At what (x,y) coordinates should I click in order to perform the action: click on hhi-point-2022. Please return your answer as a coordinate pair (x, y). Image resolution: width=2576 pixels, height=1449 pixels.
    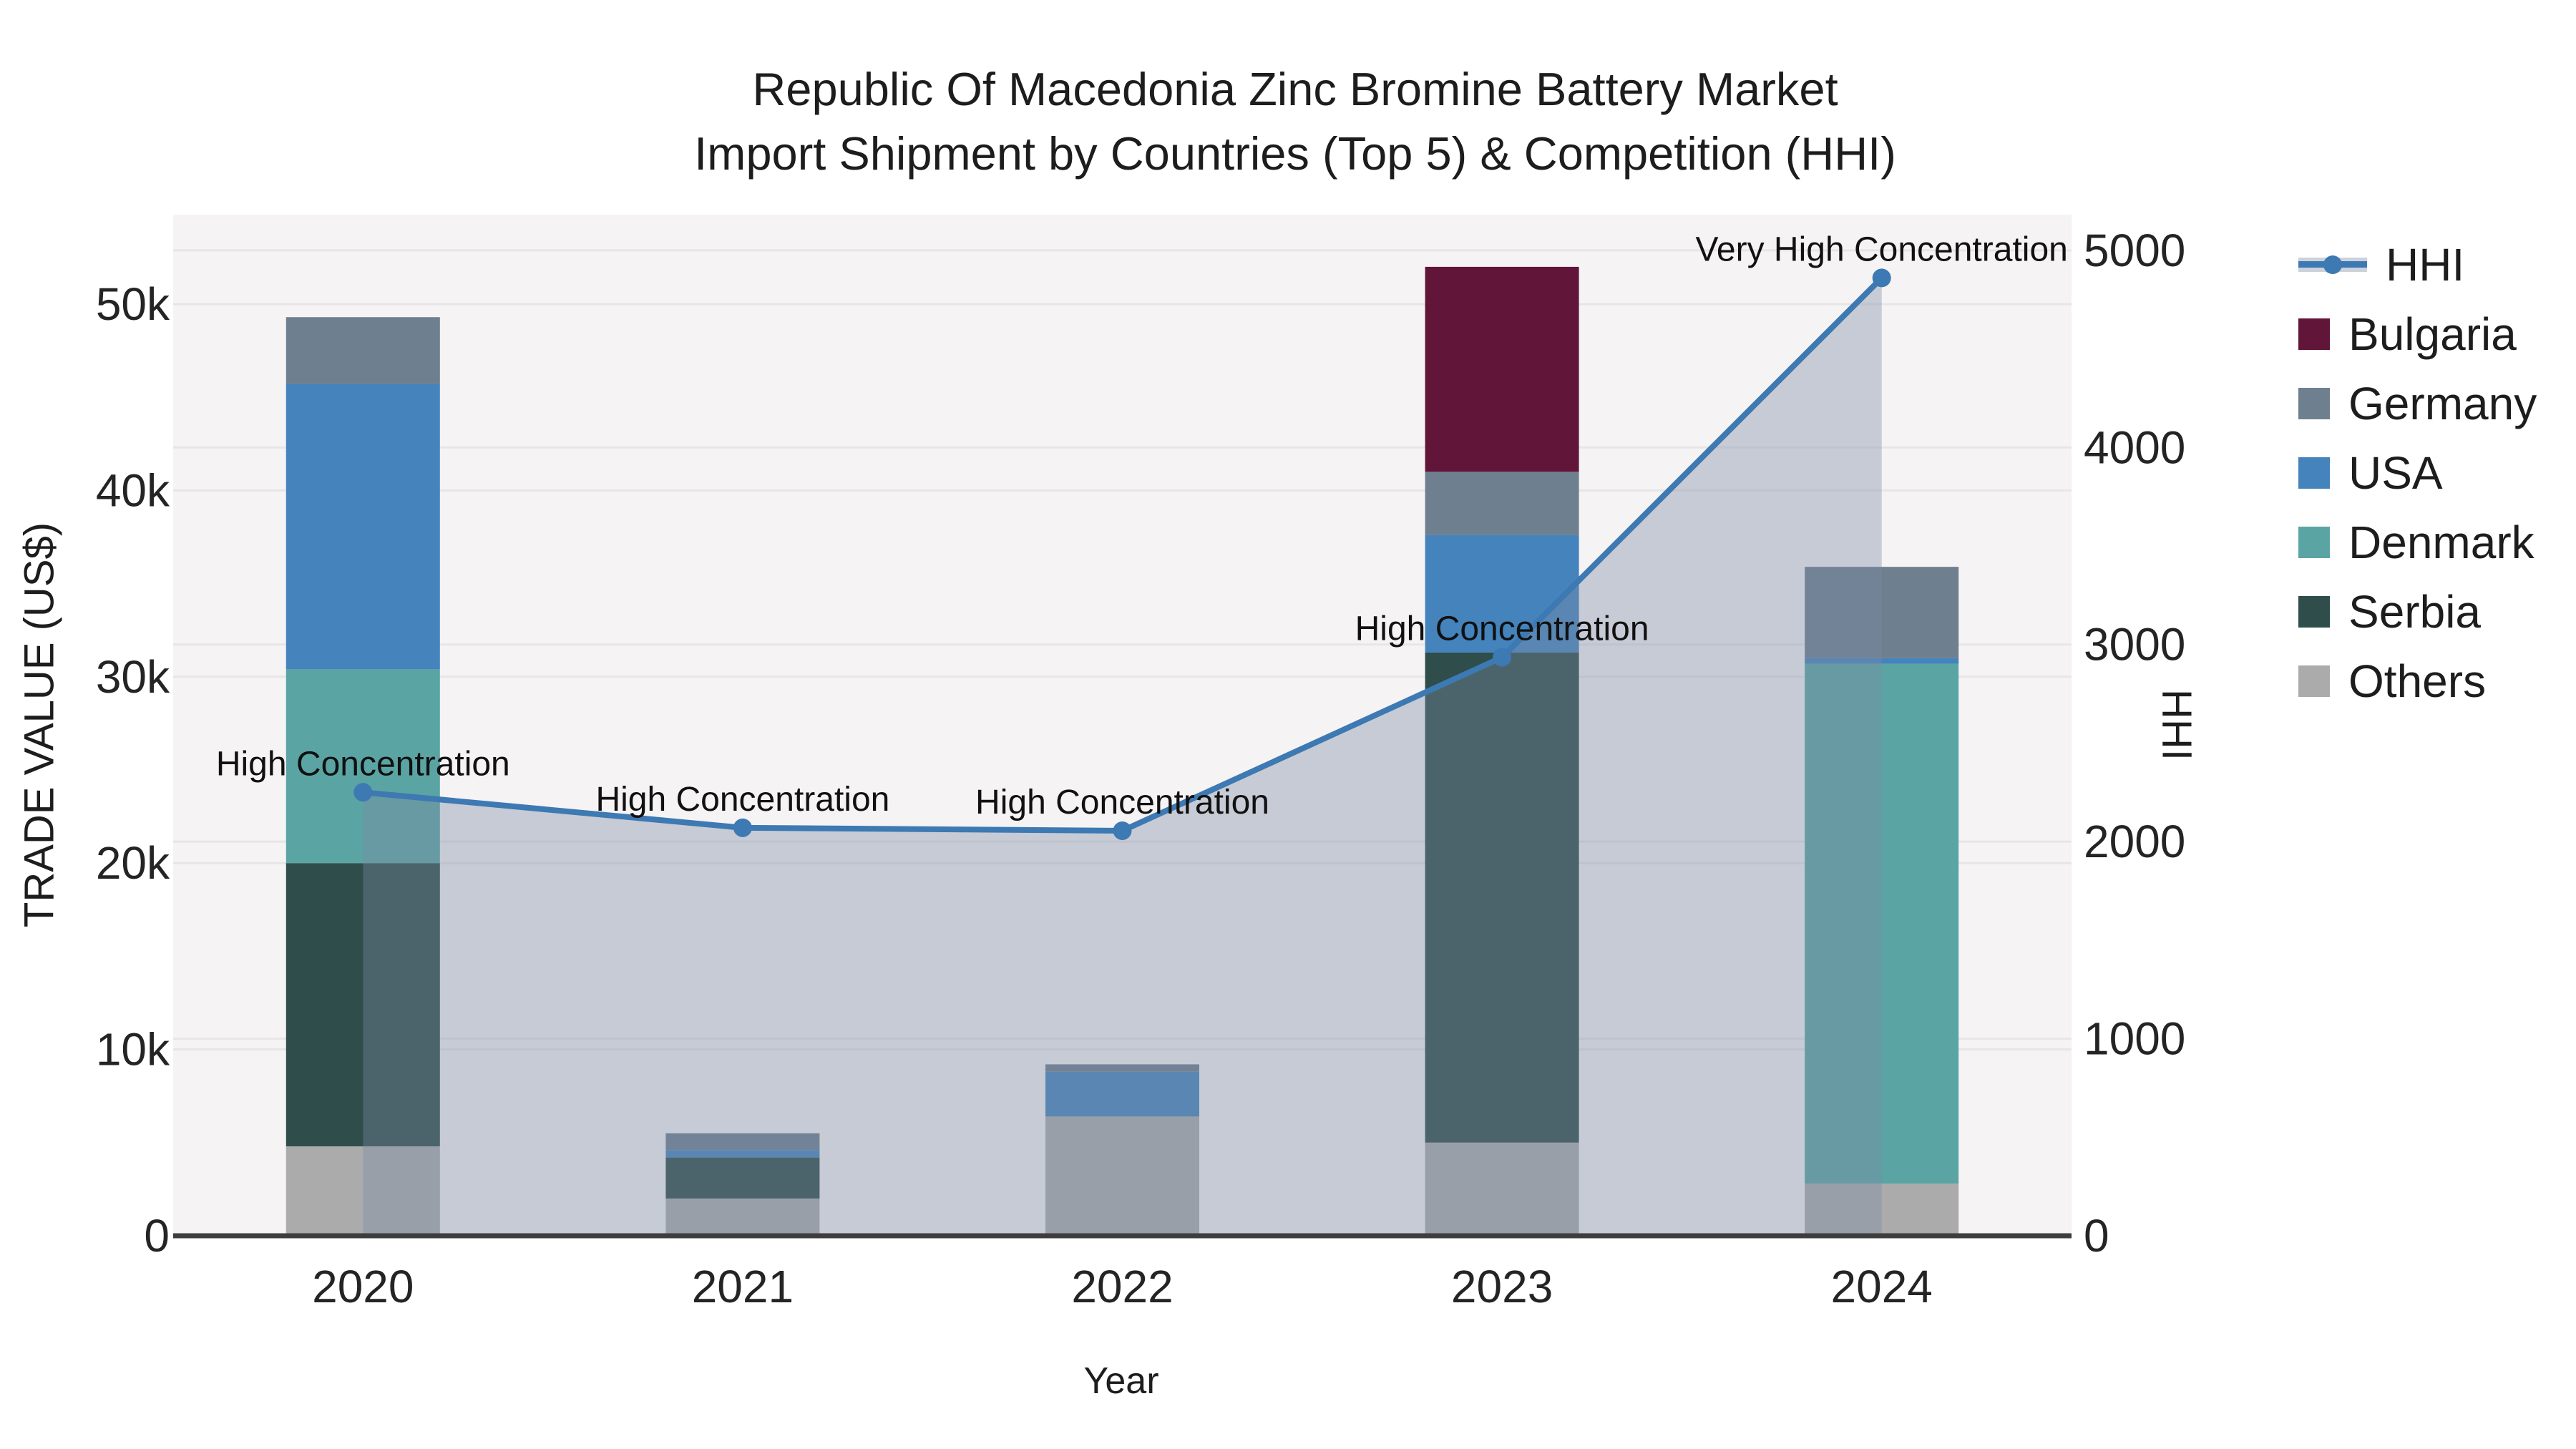
    Looking at the image, I should click on (1122, 830).